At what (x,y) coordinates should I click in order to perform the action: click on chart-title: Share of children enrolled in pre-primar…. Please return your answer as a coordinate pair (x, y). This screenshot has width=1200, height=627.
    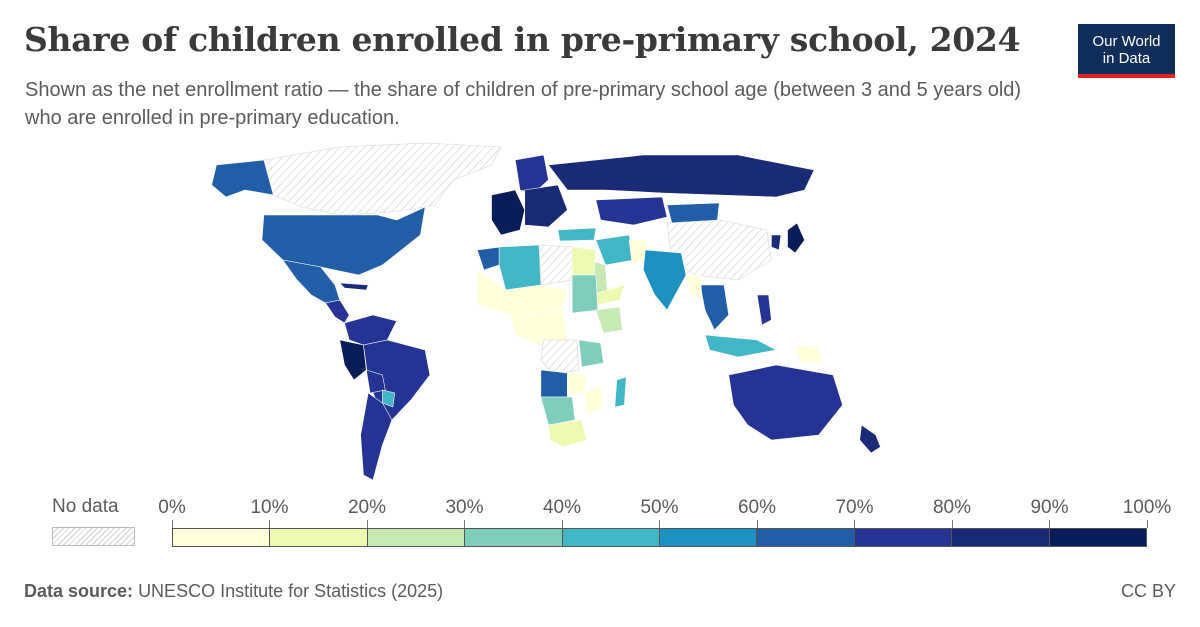
    Looking at the image, I should click on (522, 39).